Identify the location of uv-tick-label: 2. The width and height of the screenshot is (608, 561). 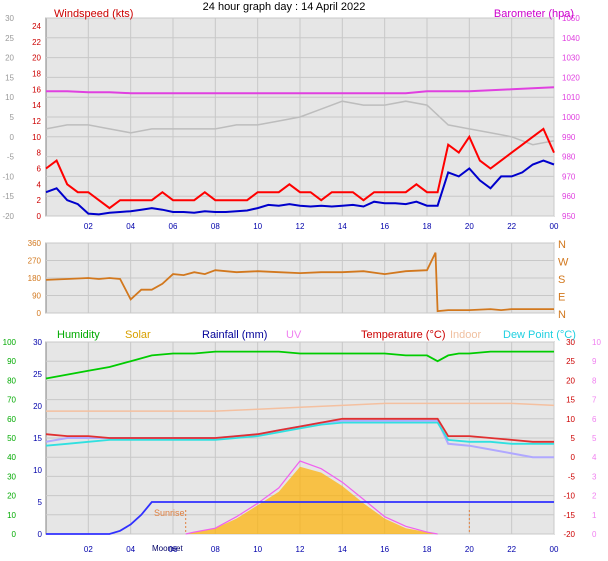
(594, 496).